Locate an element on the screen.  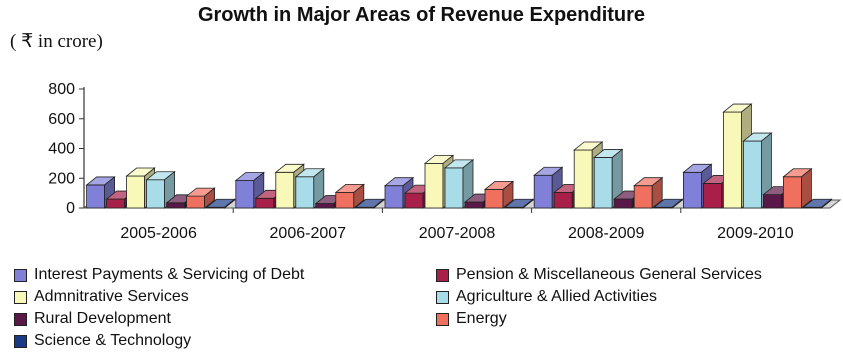
legend-label: Admnitrative Services is located at coordinates (111, 296).